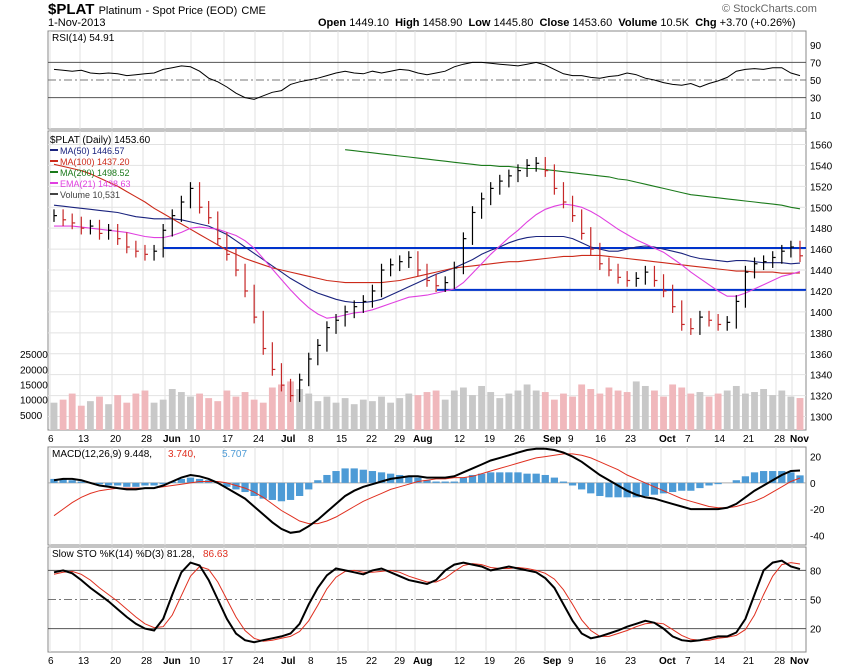  What do you see at coordinates (84, 661) in the screenshot?
I see `x-axis-label-bottom: 13` at bounding box center [84, 661].